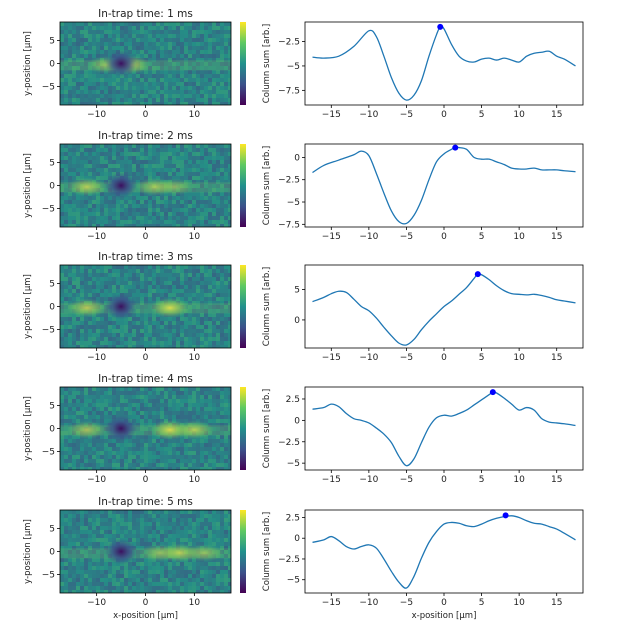 The image size is (624, 639). What do you see at coordinates (96, 237) in the screenshot?
I see `x-tick-label: −10` at bounding box center [96, 237].